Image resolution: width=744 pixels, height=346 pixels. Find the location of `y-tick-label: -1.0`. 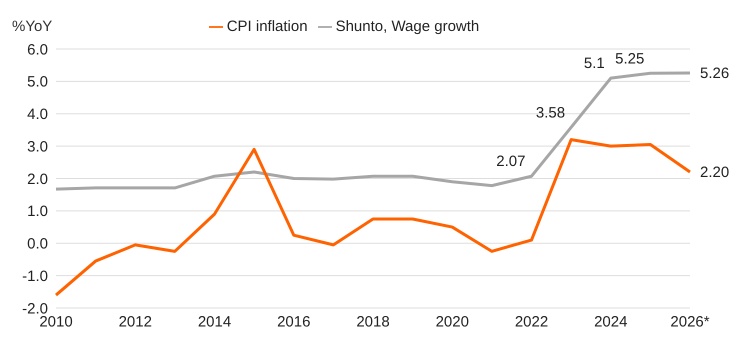

y-tick-label: -1.0 is located at coordinates (35, 276).